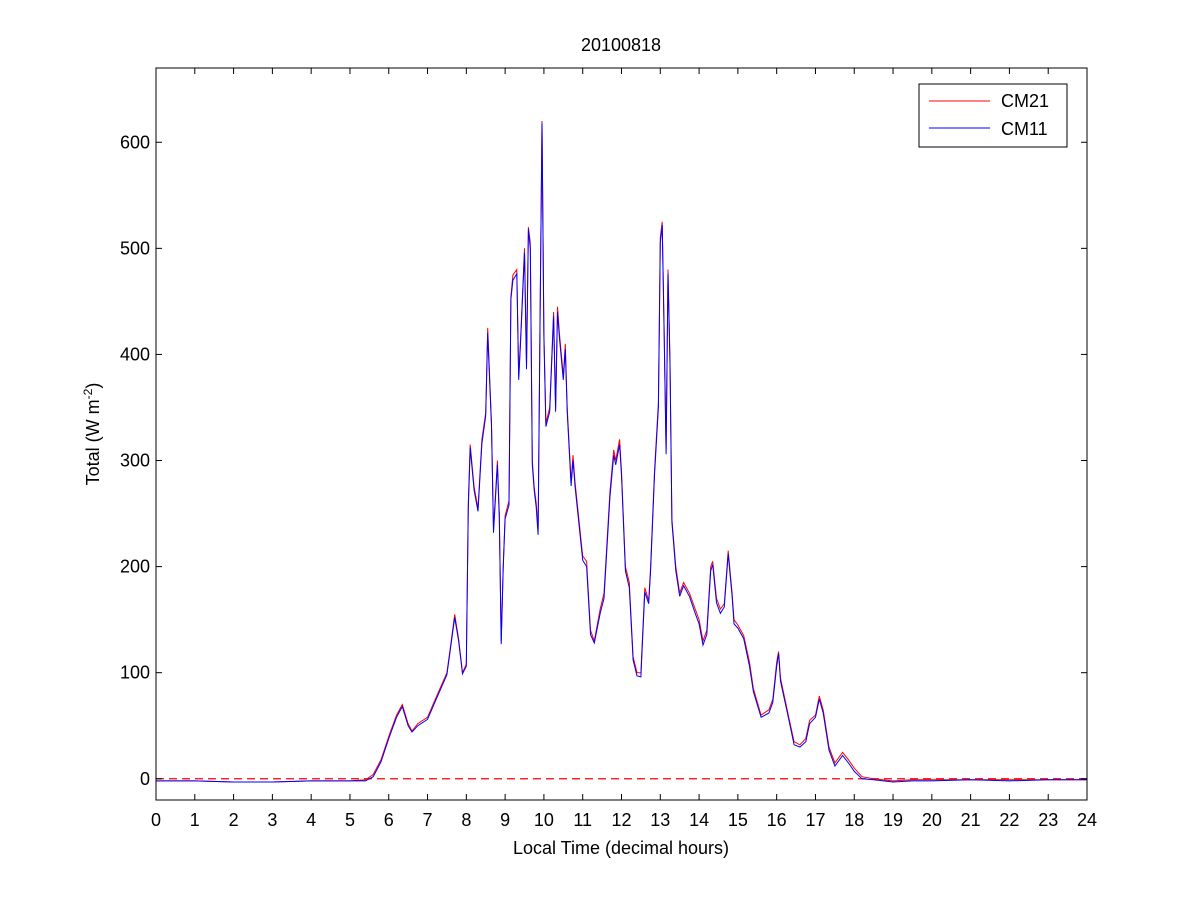 The height and width of the screenshot is (900, 1201). What do you see at coordinates (1025, 101) in the screenshot?
I see `legend-label-cm21: CM21` at bounding box center [1025, 101].